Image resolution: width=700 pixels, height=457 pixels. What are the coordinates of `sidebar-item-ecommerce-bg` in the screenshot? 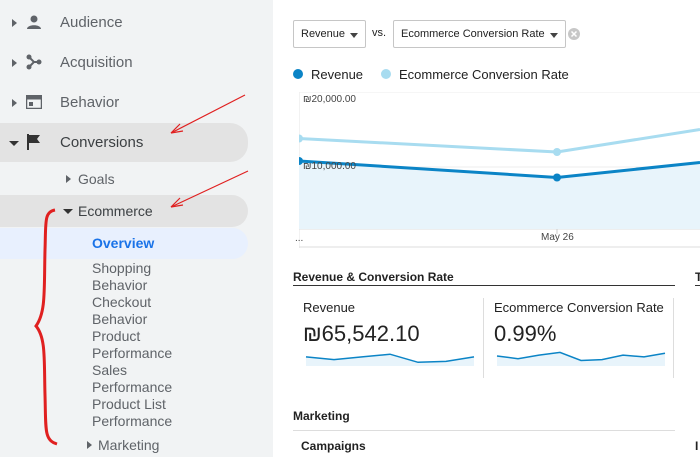 It's located at (124, 211).